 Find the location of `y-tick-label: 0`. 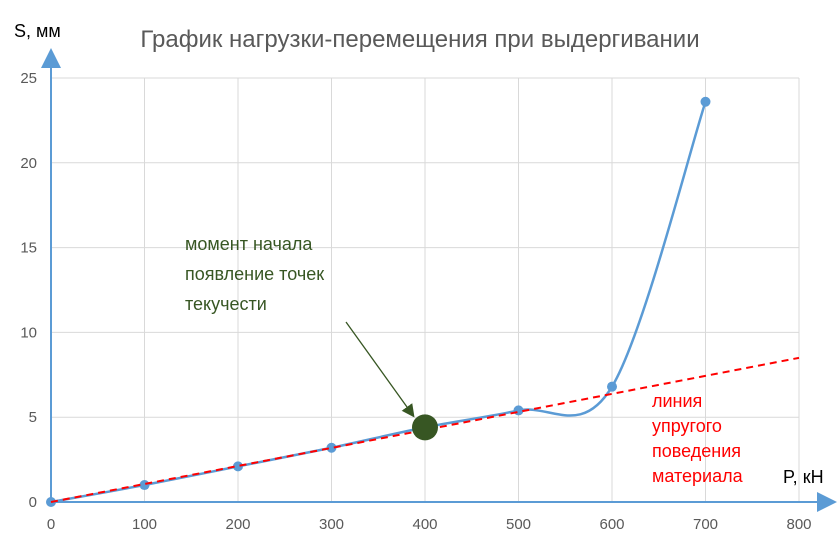

y-tick-label: 0 is located at coordinates (33, 502).